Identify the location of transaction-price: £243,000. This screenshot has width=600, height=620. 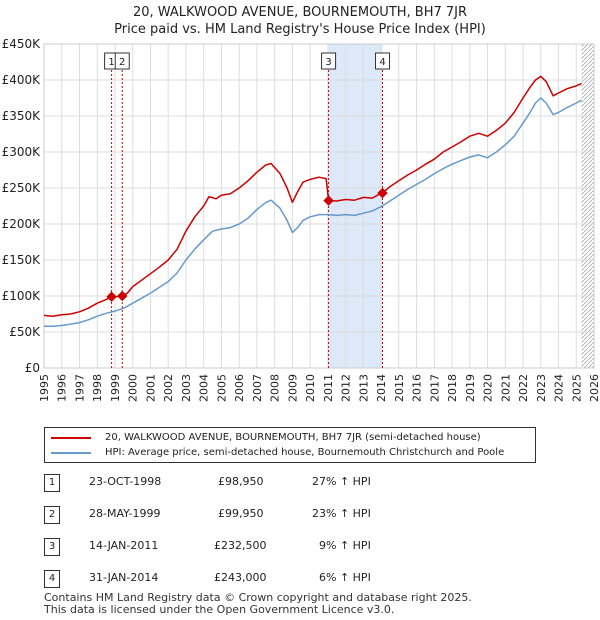
(240, 577).